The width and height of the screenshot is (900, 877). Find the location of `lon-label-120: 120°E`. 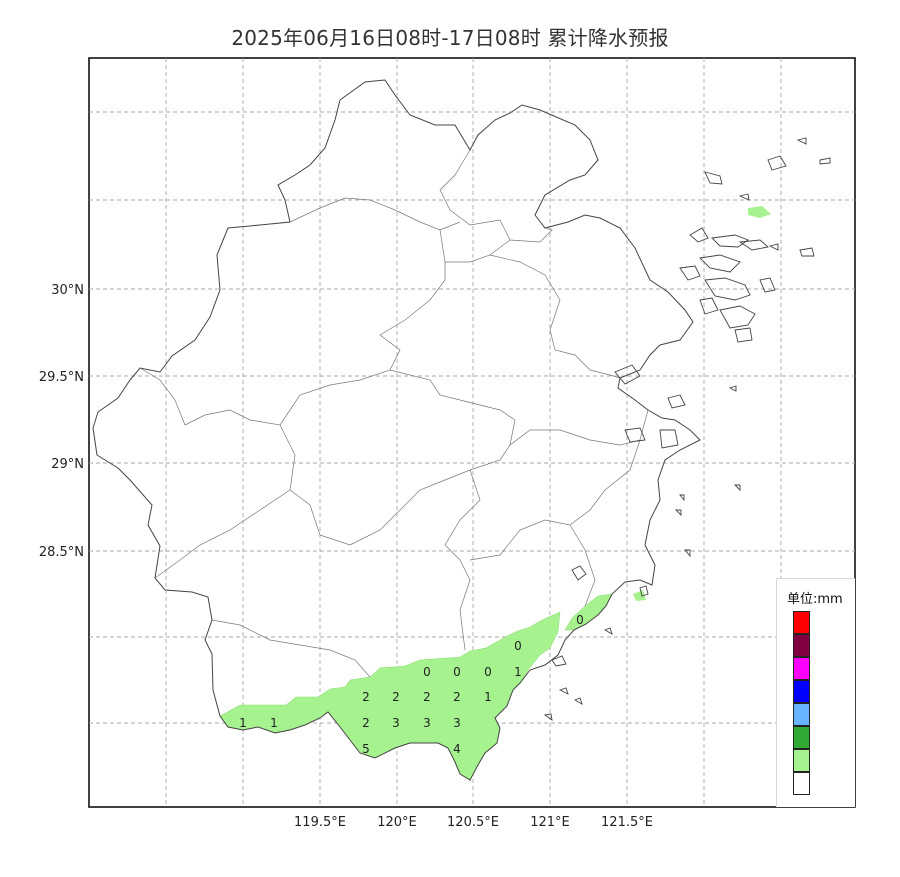

lon-label-120: 120°E is located at coordinates (397, 822).